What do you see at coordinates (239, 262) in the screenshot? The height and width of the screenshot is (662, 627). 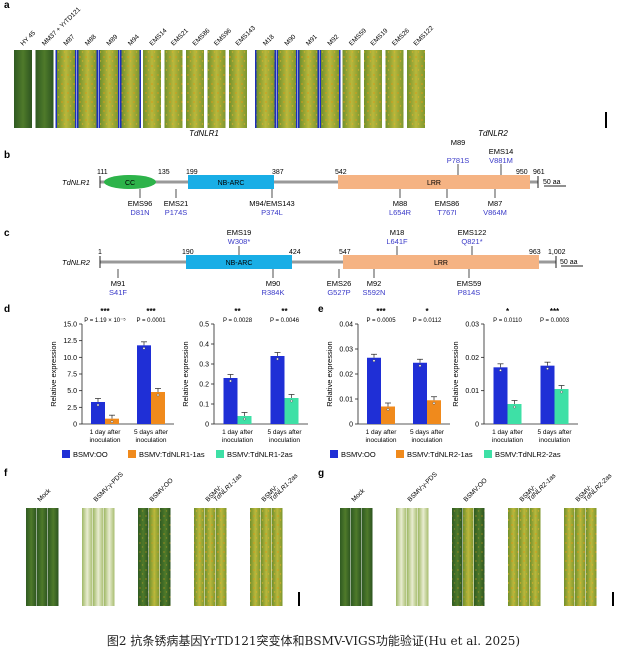 I see `domain-nbarc-c` at bounding box center [239, 262].